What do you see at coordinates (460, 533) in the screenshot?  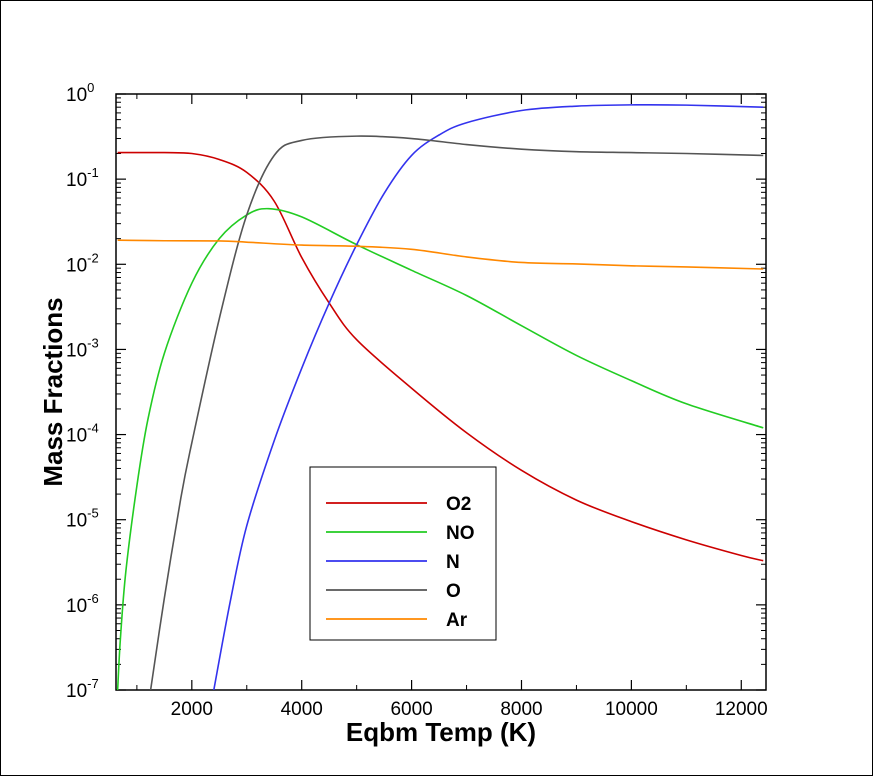 I see `legend-label-no: NO` at bounding box center [460, 533].